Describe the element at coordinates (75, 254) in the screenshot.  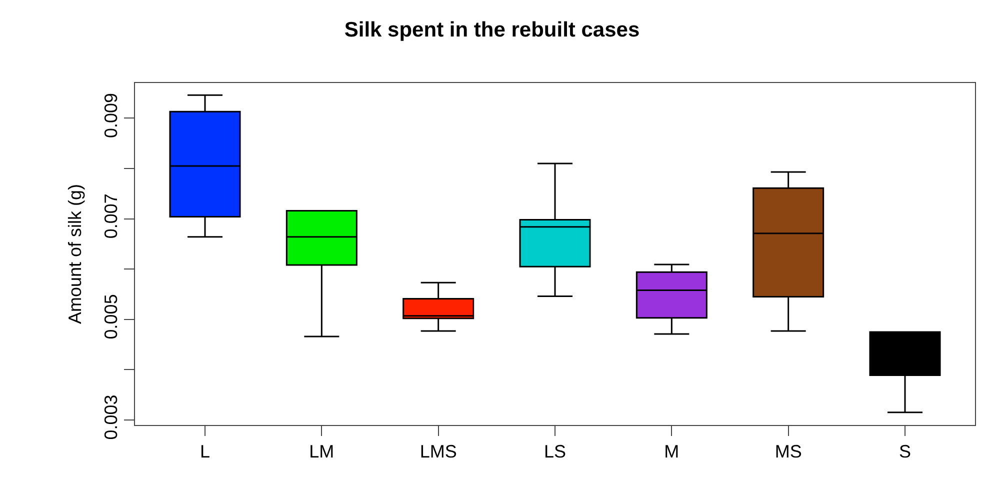
I see `y-axis-title: Amount of silk (g)` at that location.